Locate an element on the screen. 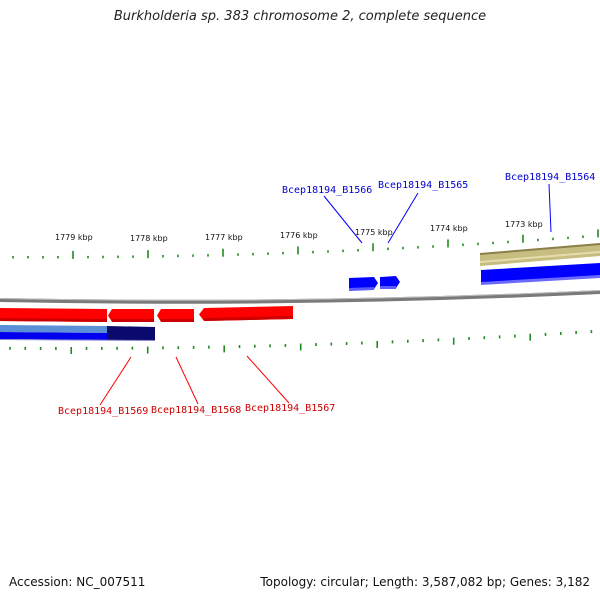 The height and width of the screenshot is (600, 600). feature-band-lightblue is located at coordinates (53, 329).